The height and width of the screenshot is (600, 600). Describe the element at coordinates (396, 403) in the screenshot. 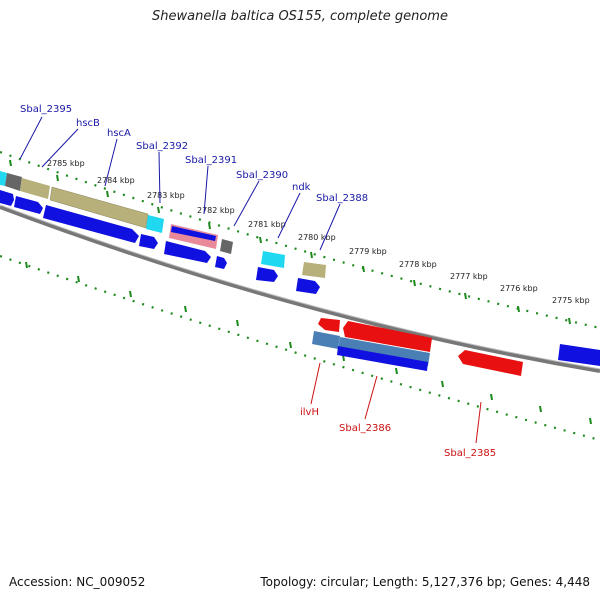

I see `label-leaders-reverse` at that location.